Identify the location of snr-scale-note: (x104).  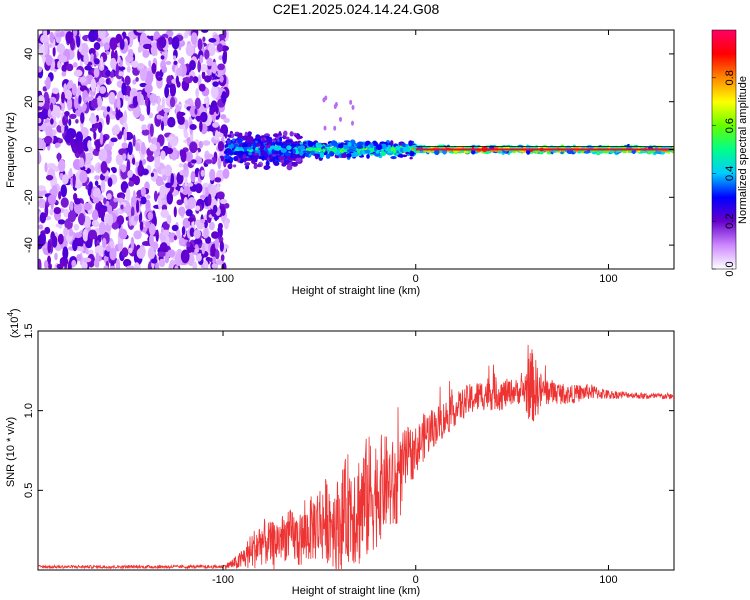
(13, 323).